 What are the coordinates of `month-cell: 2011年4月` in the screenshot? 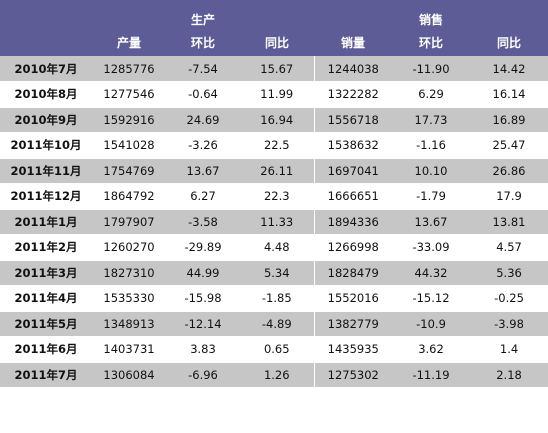 It's located at (46, 298).